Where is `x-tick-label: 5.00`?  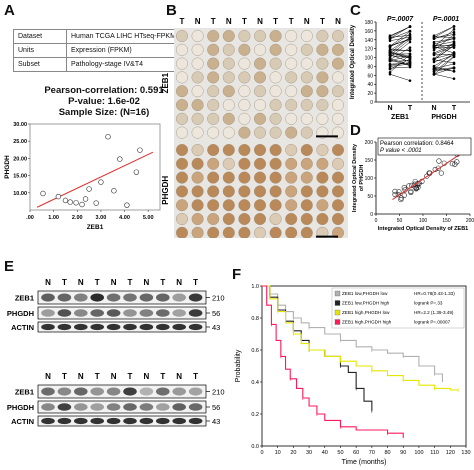 x-tick-label: 5.00 is located at coordinates (148, 218).